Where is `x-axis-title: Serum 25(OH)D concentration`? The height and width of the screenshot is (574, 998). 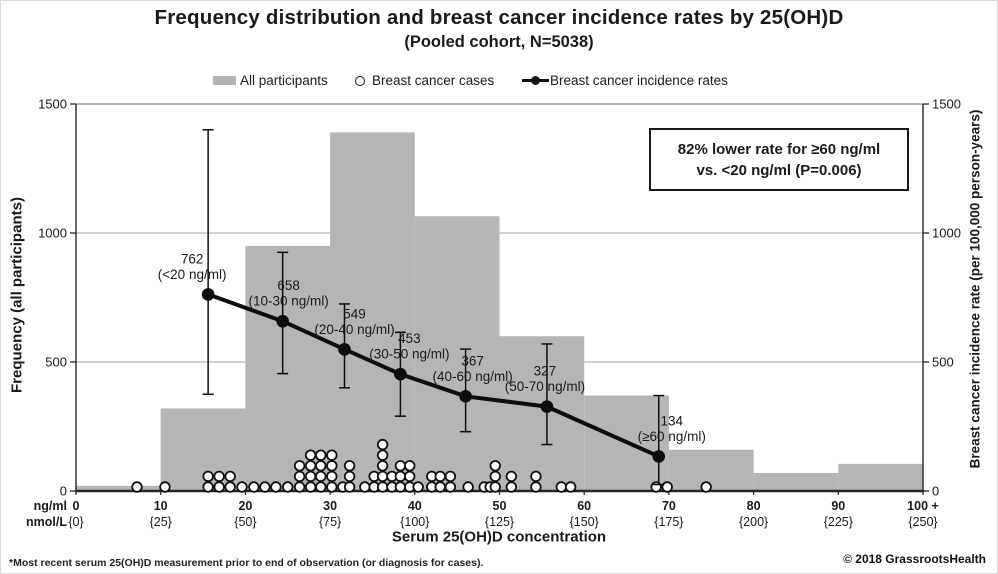 x-axis-title: Serum 25(OH)D concentration is located at coordinates (499, 537).